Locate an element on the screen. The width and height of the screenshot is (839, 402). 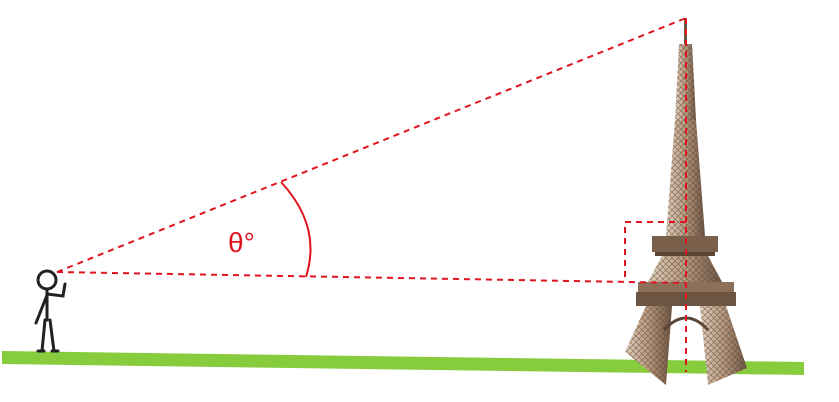
ground is located at coordinates (403, 363).